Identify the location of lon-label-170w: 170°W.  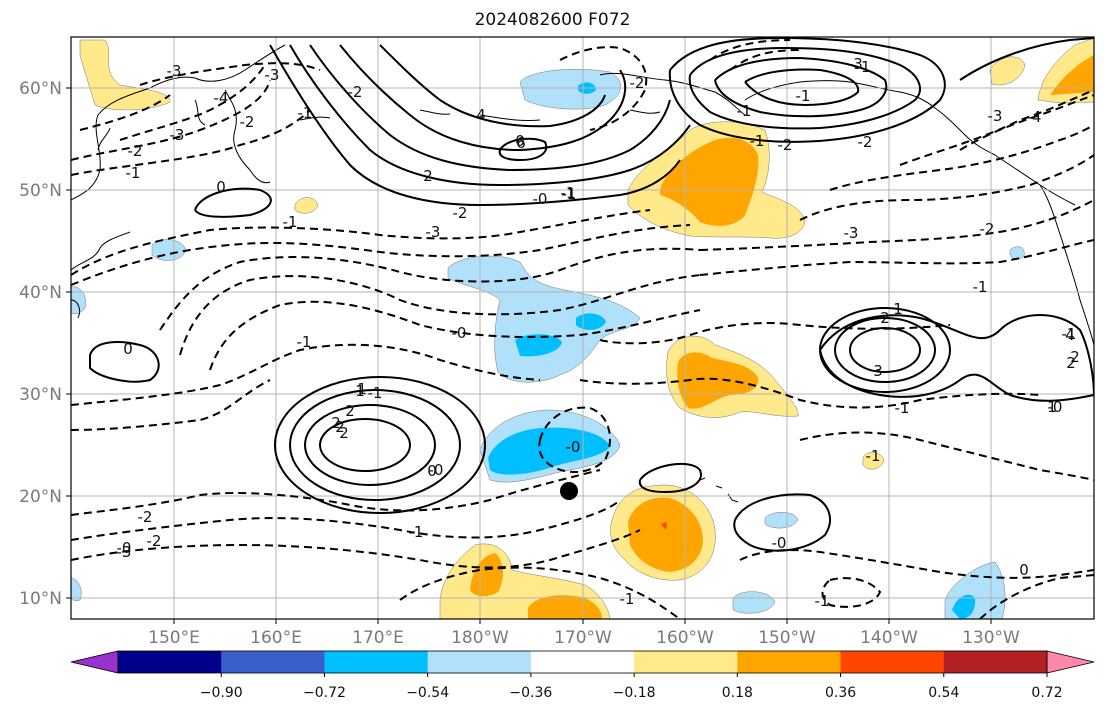
(583, 638).